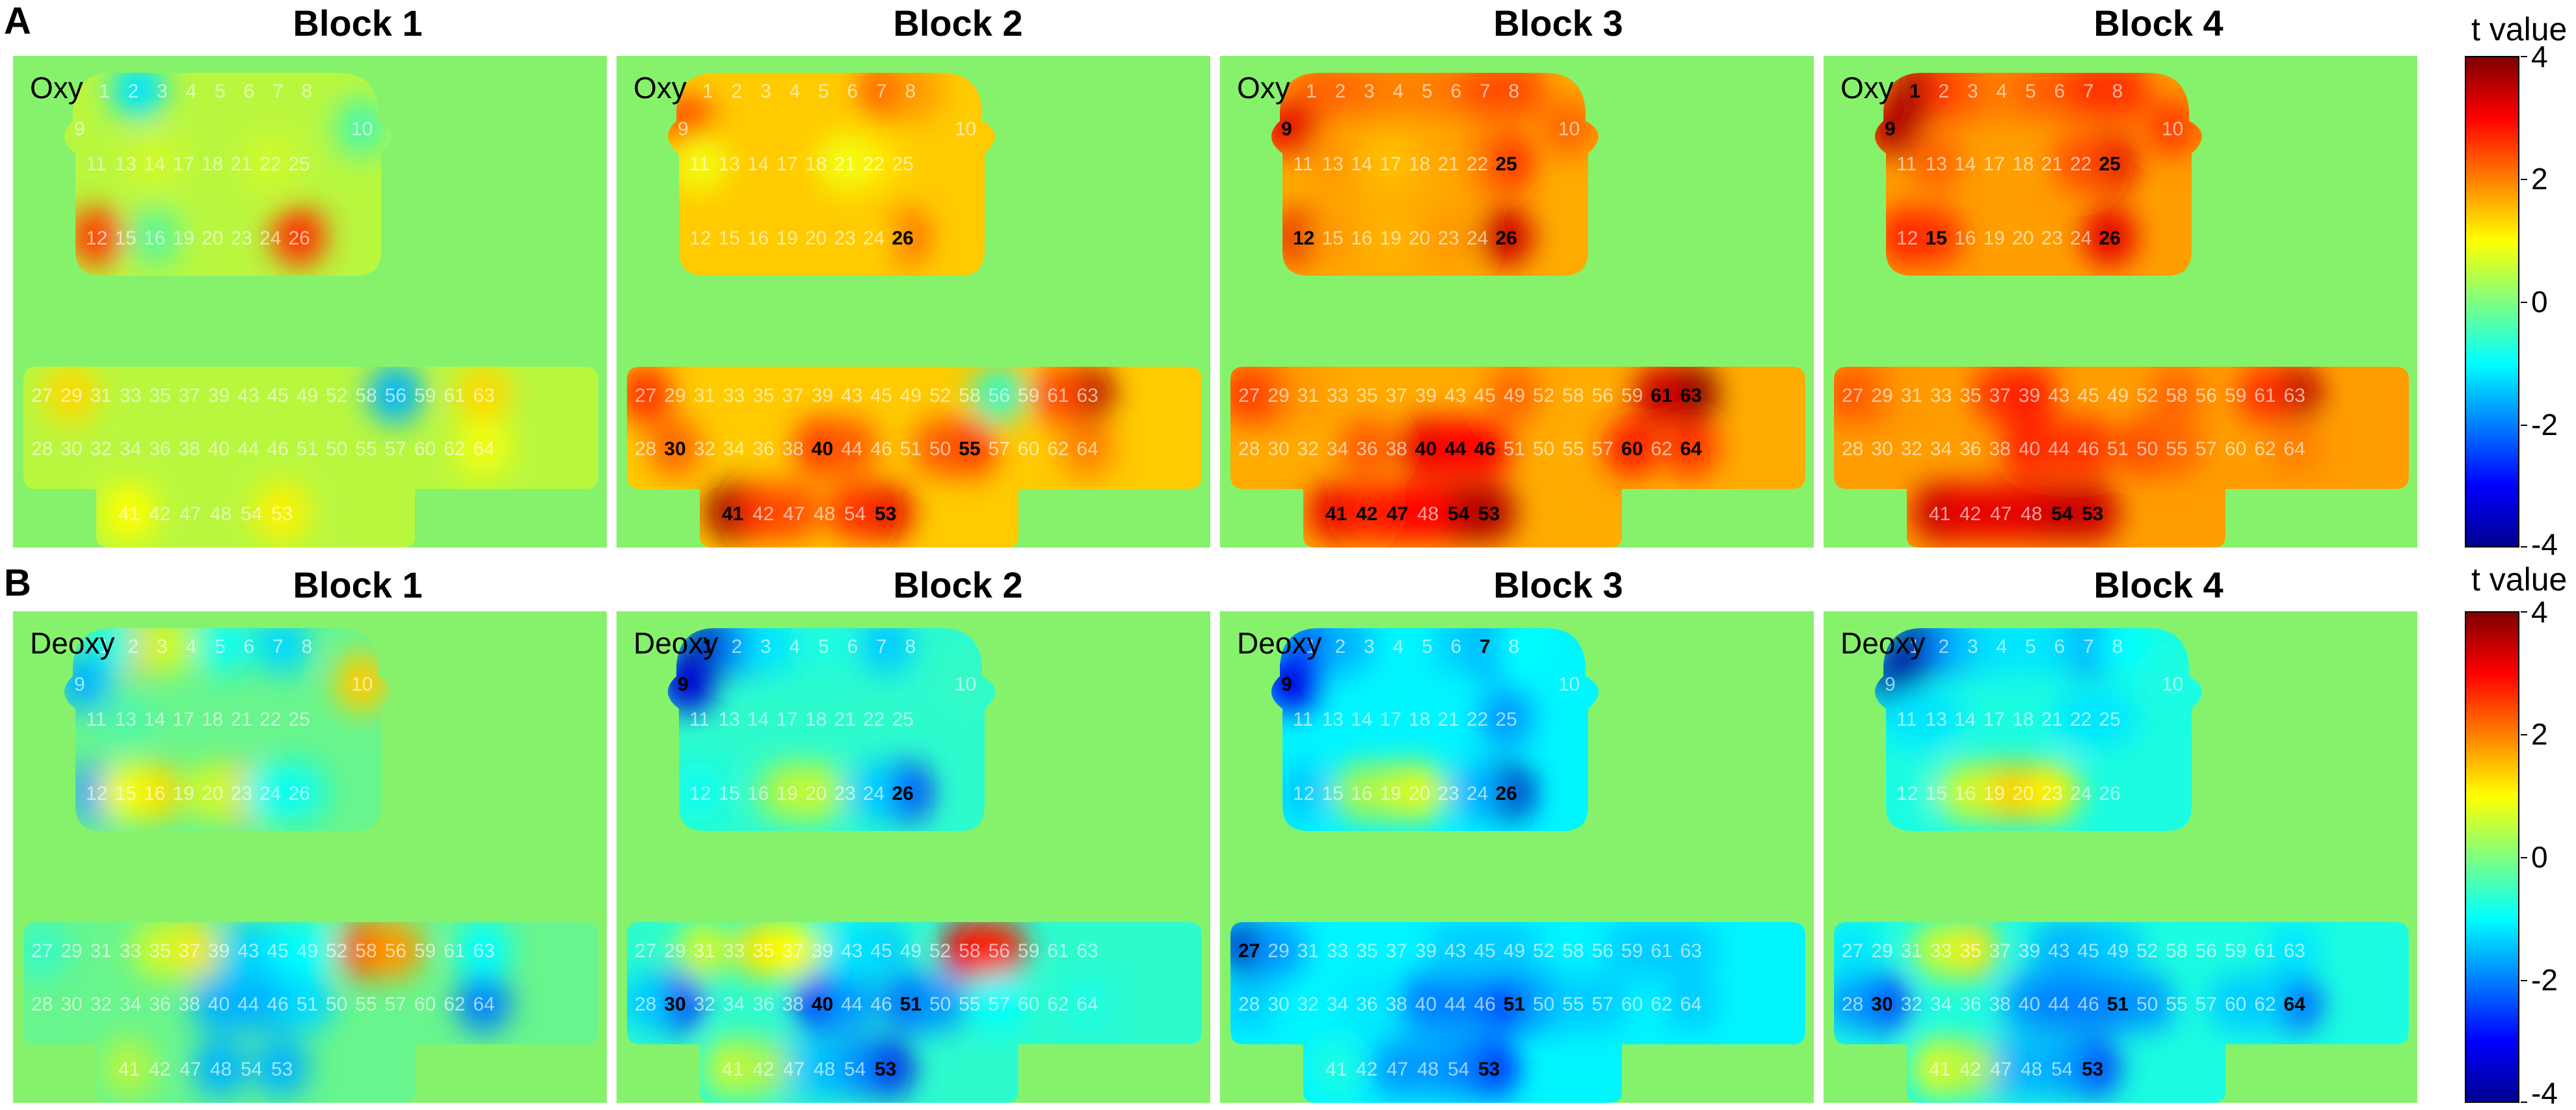  What do you see at coordinates (2206, 449) in the screenshot?
I see `channel-label: 57` at bounding box center [2206, 449].